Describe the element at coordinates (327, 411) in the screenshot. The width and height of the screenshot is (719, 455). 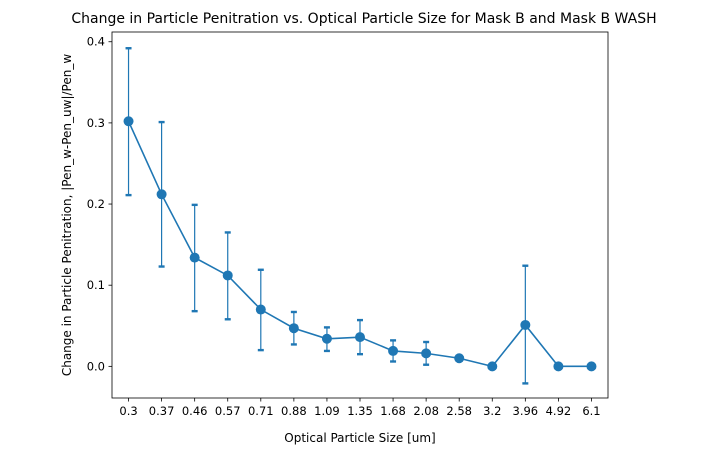
I see `x-tick-label: 1.09` at that location.